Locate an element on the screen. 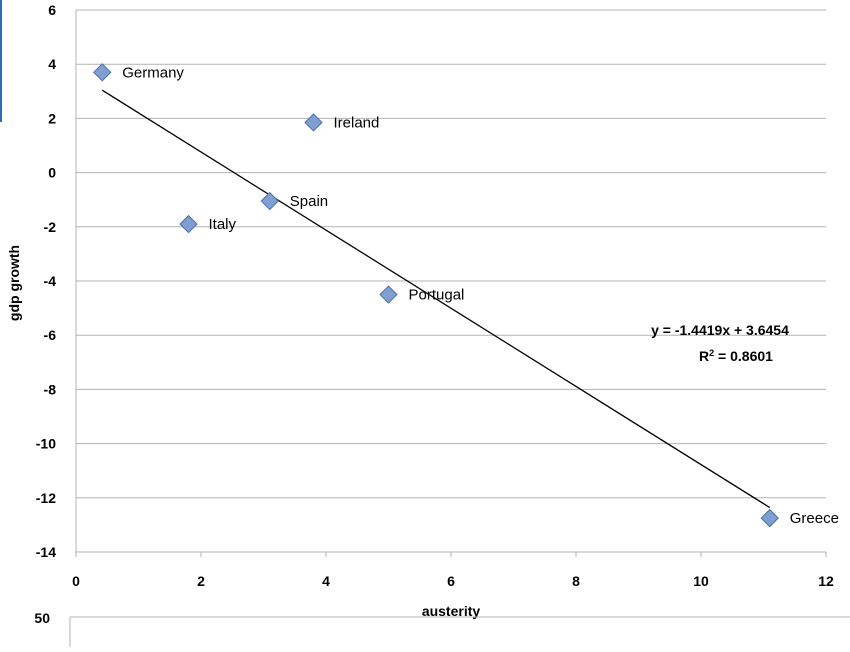 The height and width of the screenshot is (652, 850). x-tick-label: 12 is located at coordinates (826, 581).